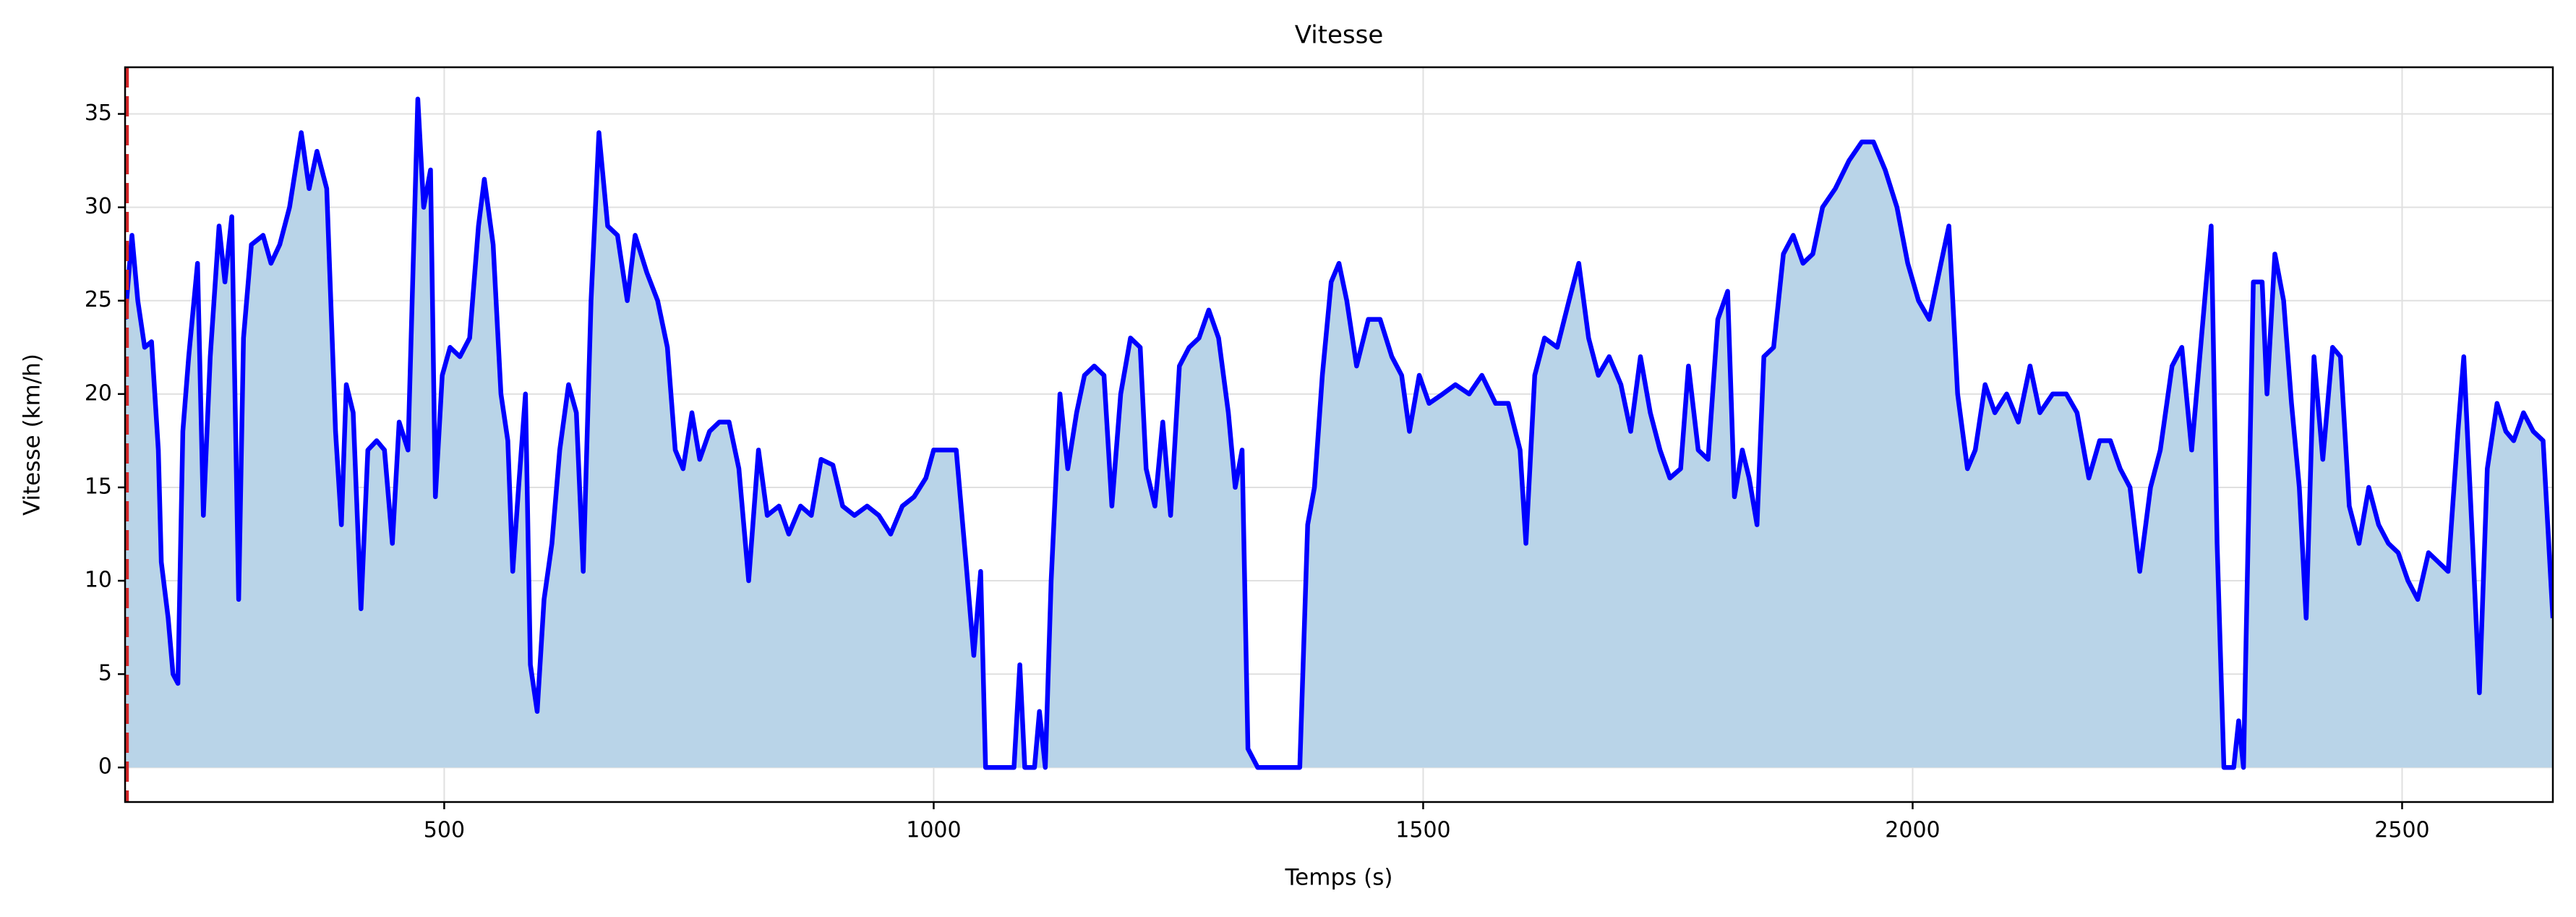 This screenshot has height=917, width=2576. Describe the element at coordinates (105, 673) in the screenshot. I see `y-tick-label: 5` at that location.